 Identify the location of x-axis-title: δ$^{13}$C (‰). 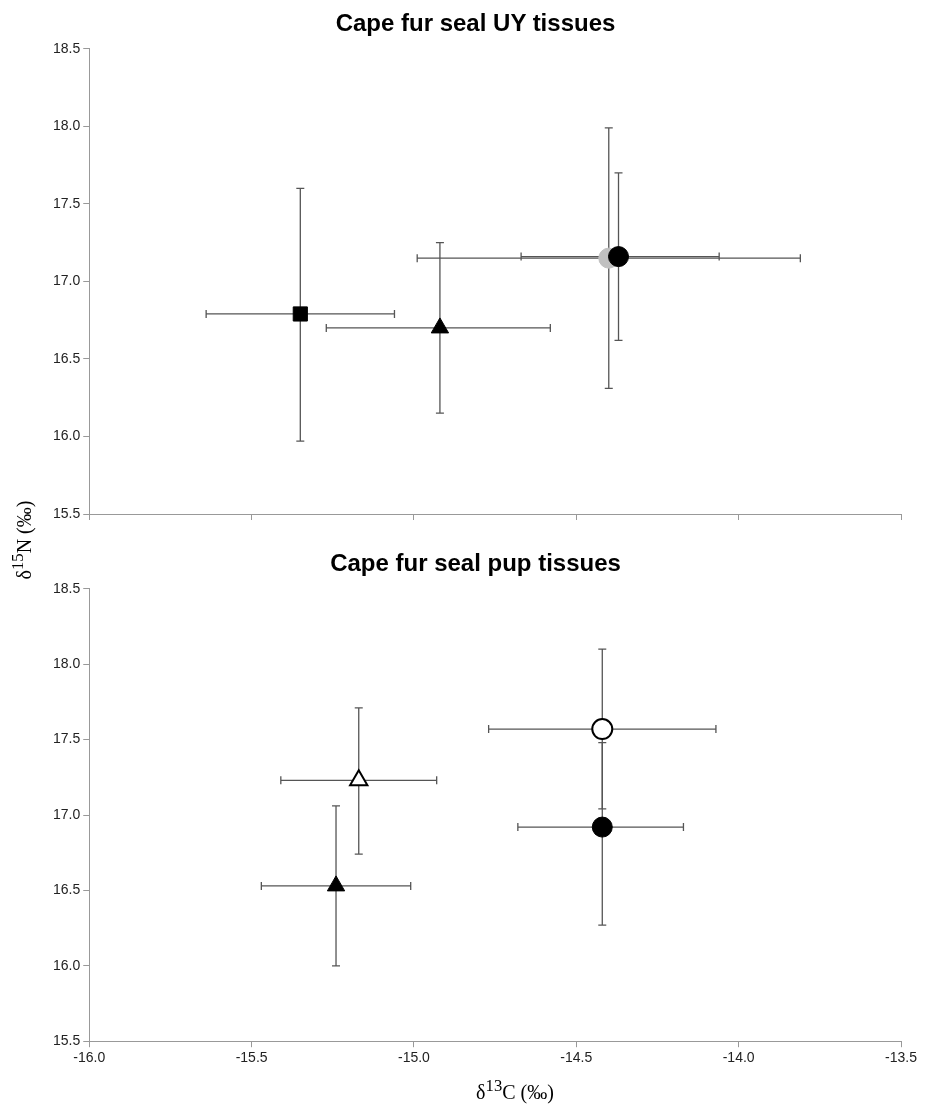
(515, 1090).